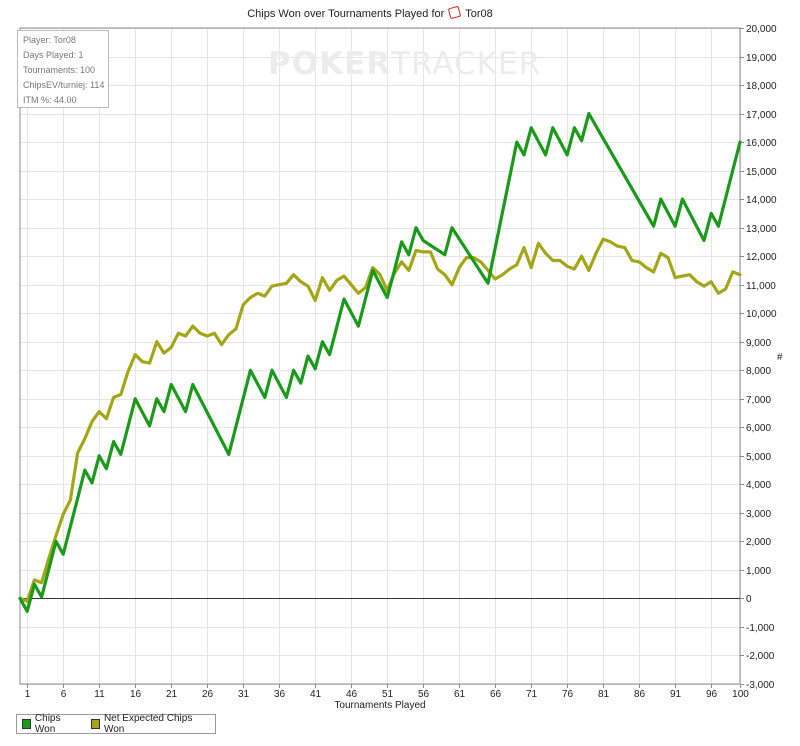 The width and height of the screenshot is (800, 746). I want to click on y-tick-label: 19,000, so click(761, 58).